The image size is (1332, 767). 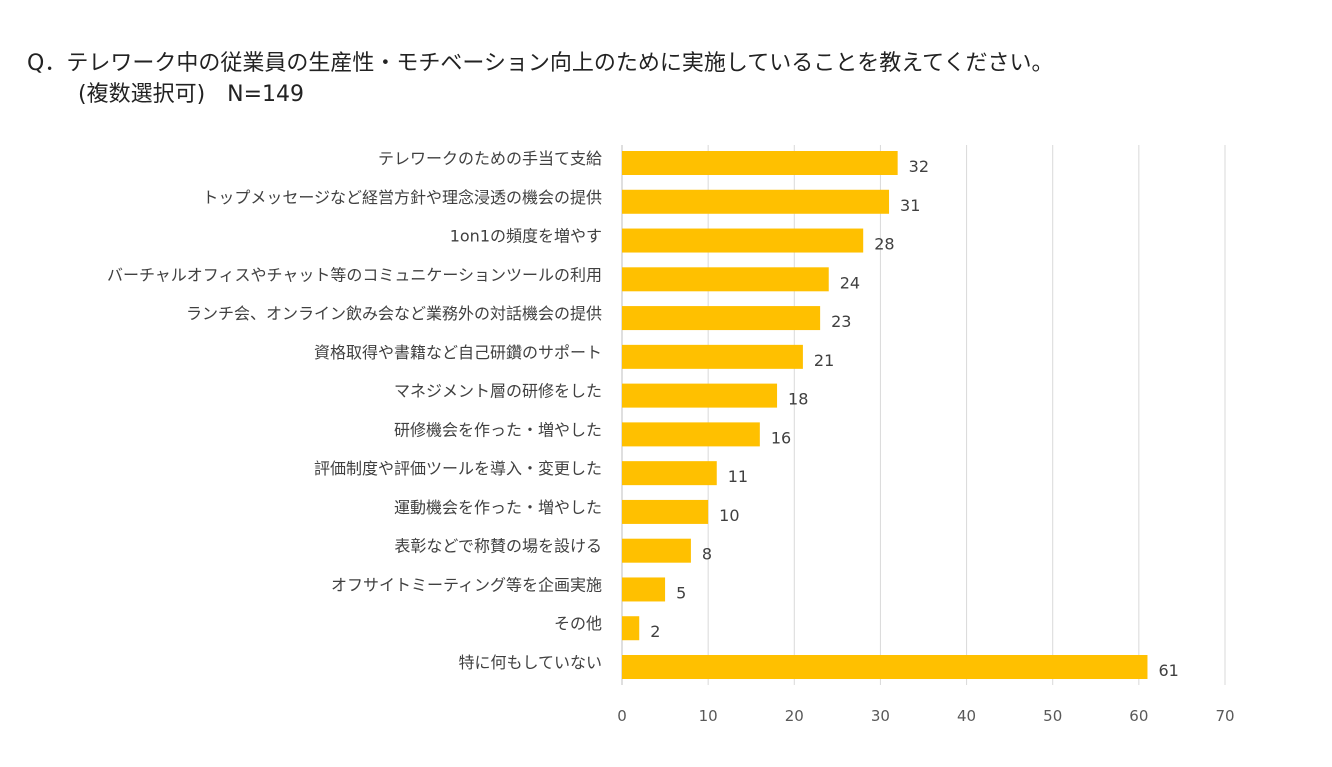 I want to click on data-label: 10, so click(x=729, y=515).